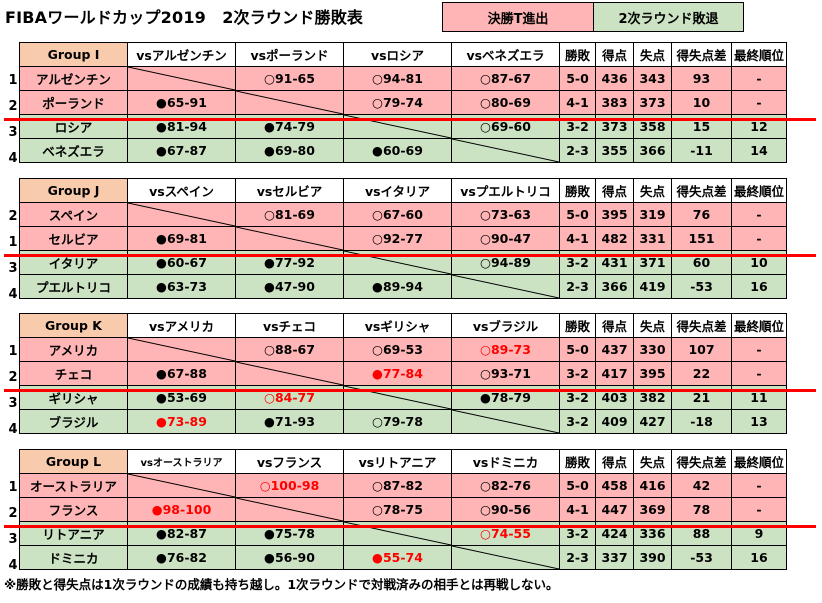 The width and height of the screenshot is (822, 603). I want to click on result-cell: ○91-65, so click(289, 78).